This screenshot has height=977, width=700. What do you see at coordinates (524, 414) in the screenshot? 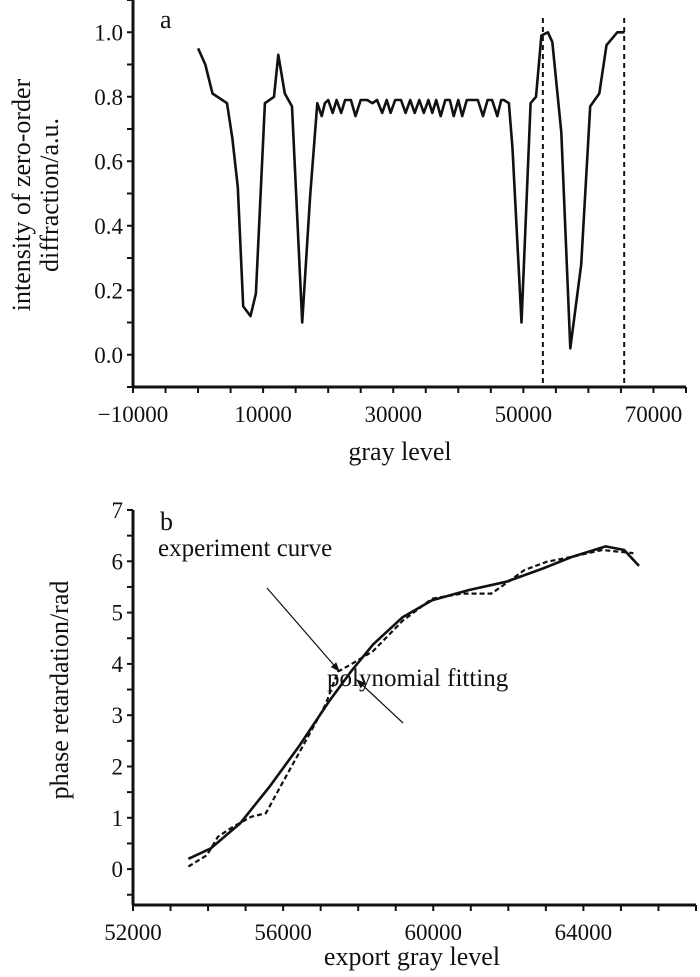
I see `x-tick-label-a: 50000` at bounding box center [524, 414].